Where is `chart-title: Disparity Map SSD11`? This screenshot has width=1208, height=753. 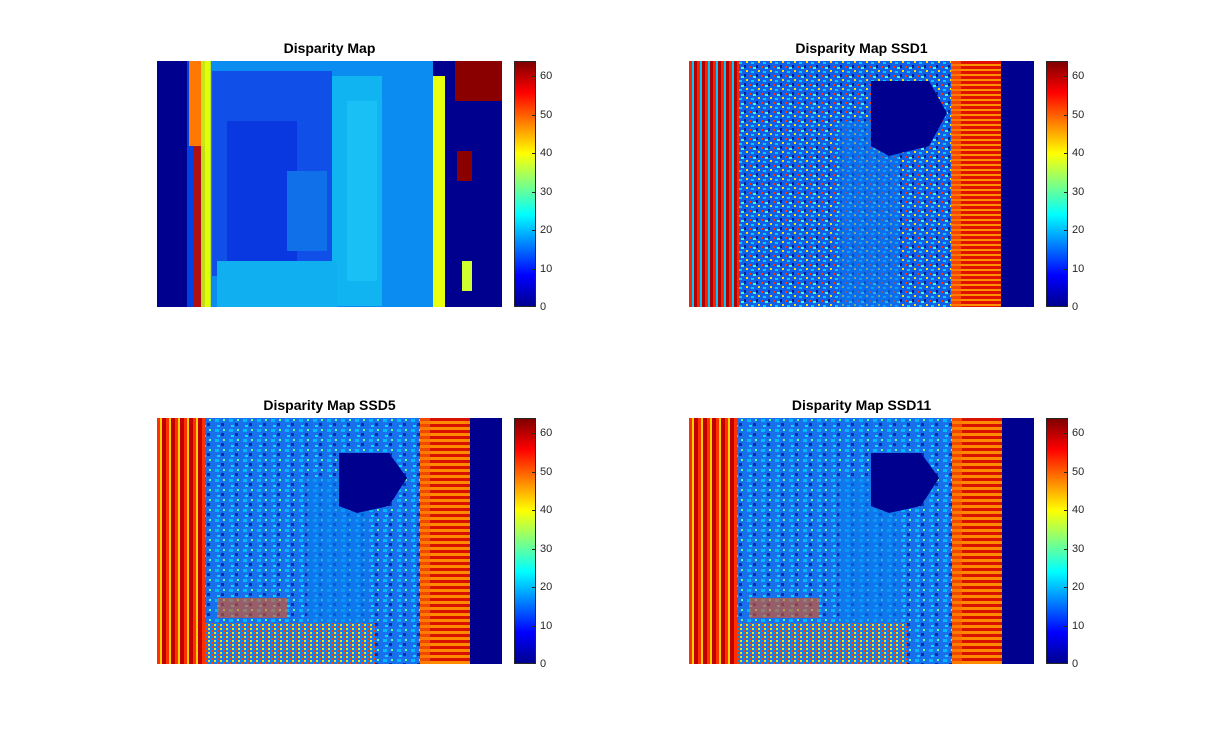 chart-title: Disparity Map SSD11 is located at coordinates (861, 405).